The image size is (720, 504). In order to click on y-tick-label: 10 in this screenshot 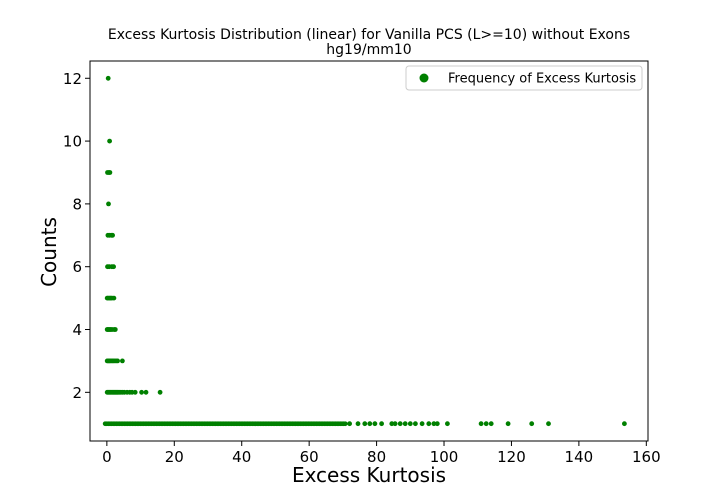, I will do `click(72, 142)`.